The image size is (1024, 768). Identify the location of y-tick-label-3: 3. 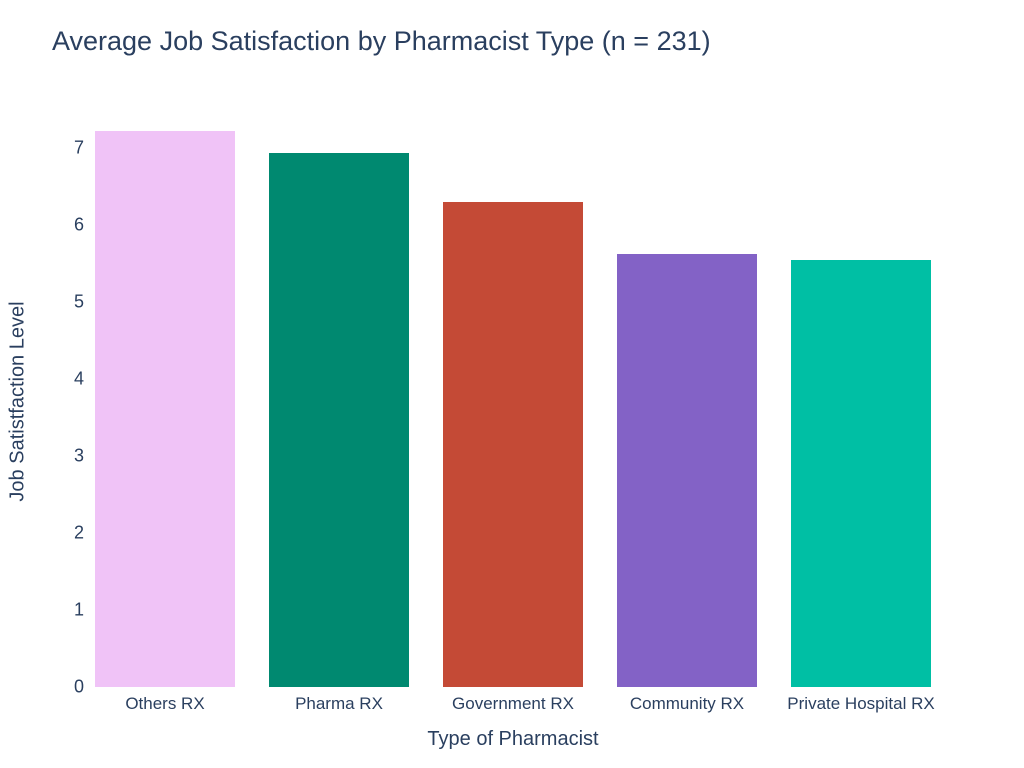
(78, 455).